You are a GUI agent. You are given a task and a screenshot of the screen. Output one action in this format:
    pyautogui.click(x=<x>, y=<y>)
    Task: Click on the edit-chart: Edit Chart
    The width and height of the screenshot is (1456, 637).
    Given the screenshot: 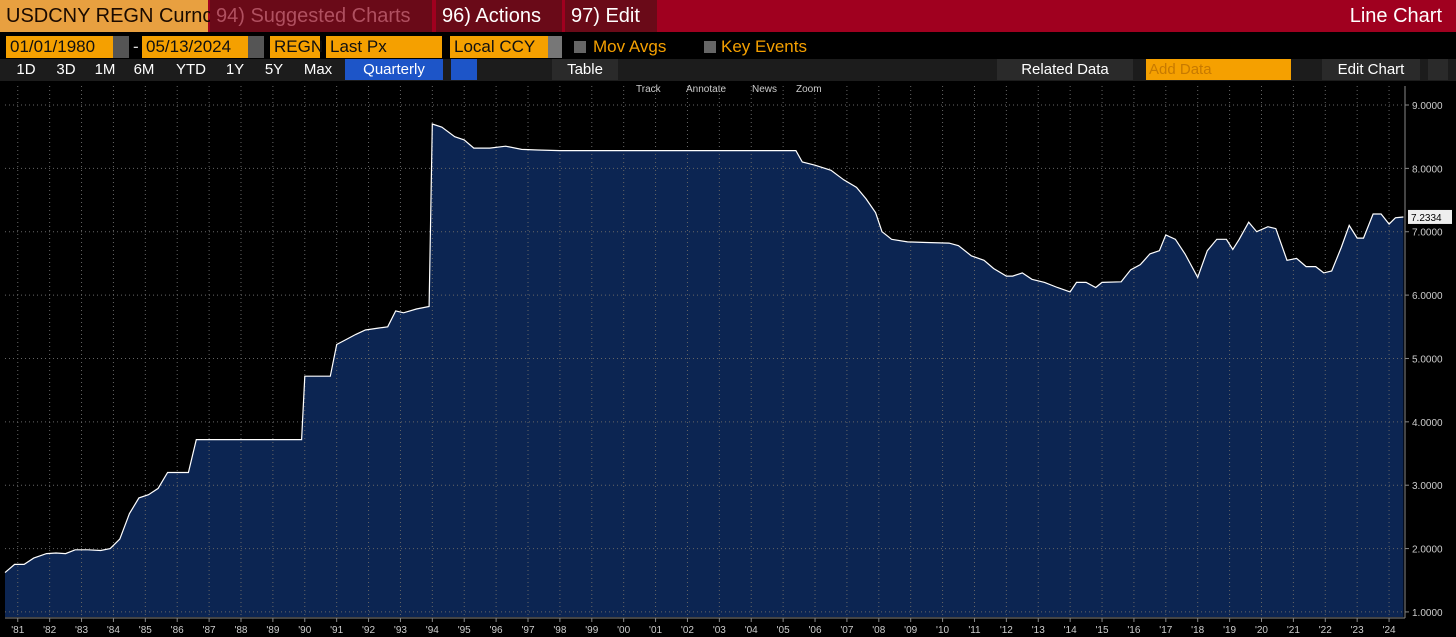 What is the action you would take?
    pyautogui.click(x=1371, y=69)
    